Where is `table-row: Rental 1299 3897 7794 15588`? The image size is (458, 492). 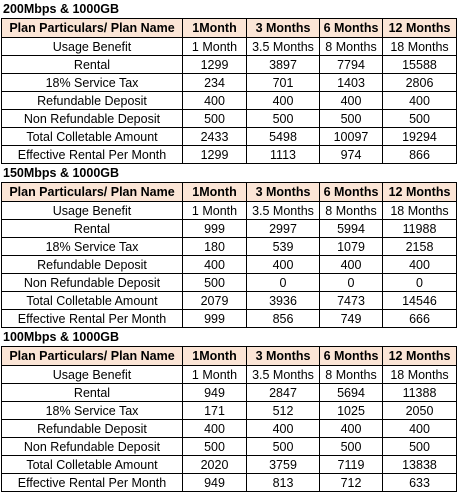 table-row: Rental 1299 3897 7794 15588 is located at coordinates (229, 64).